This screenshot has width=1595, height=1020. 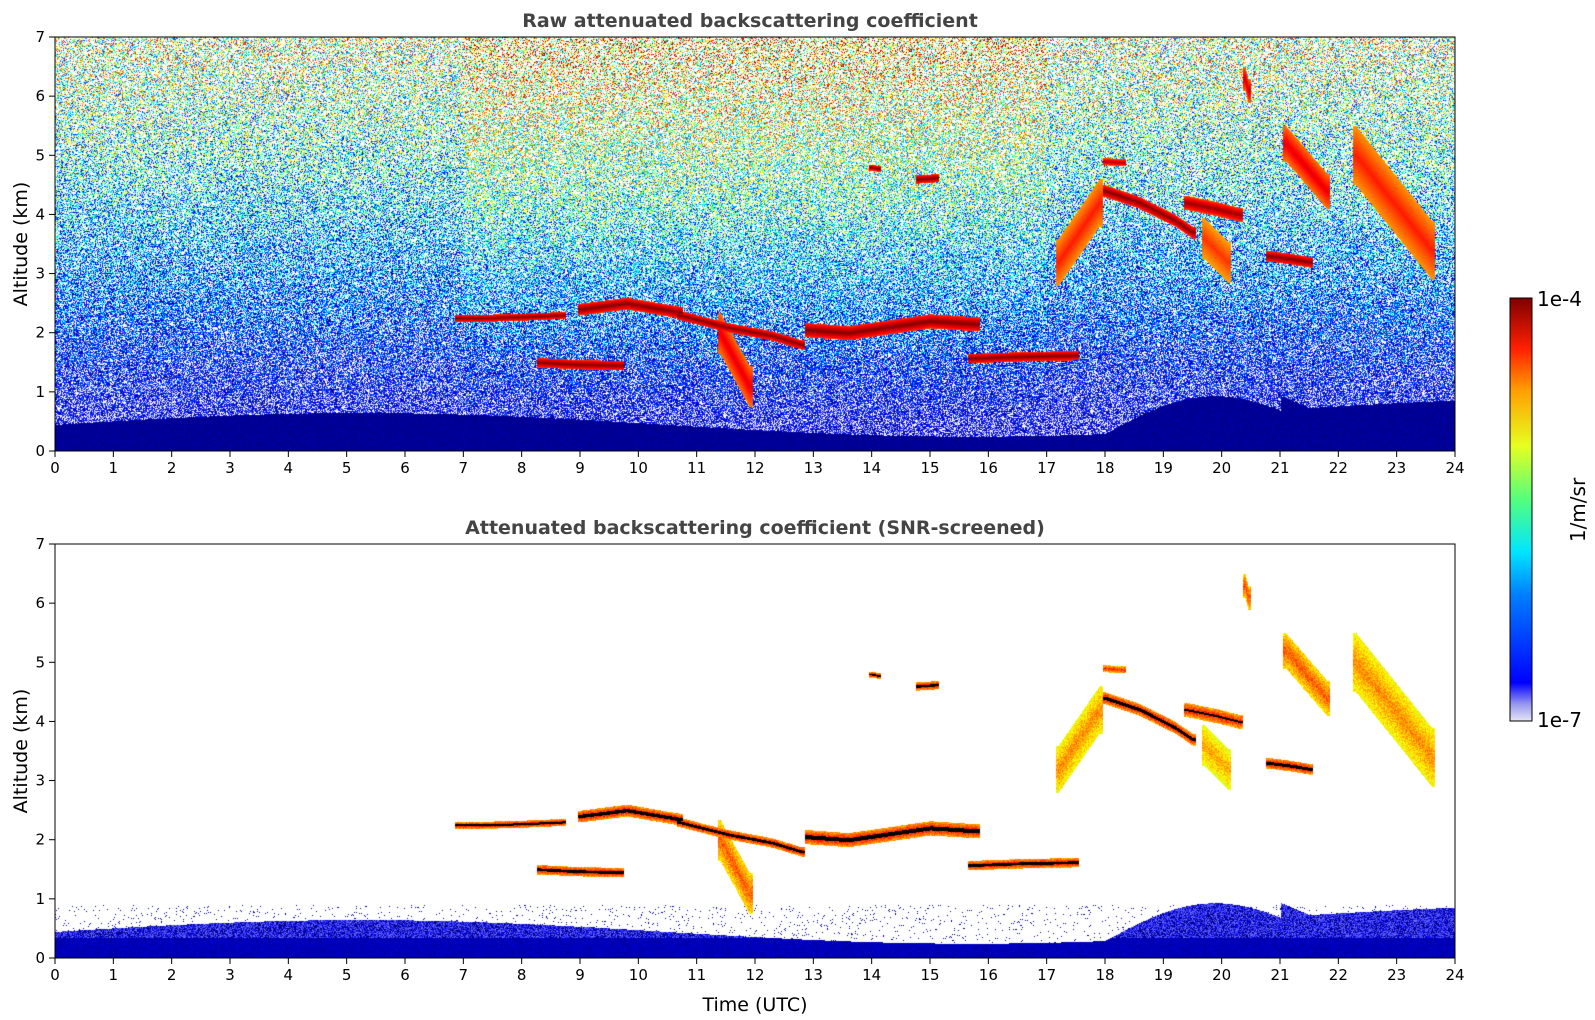 I want to click on x-axis-label: Time (UTC), so click(x=754, y=1005).